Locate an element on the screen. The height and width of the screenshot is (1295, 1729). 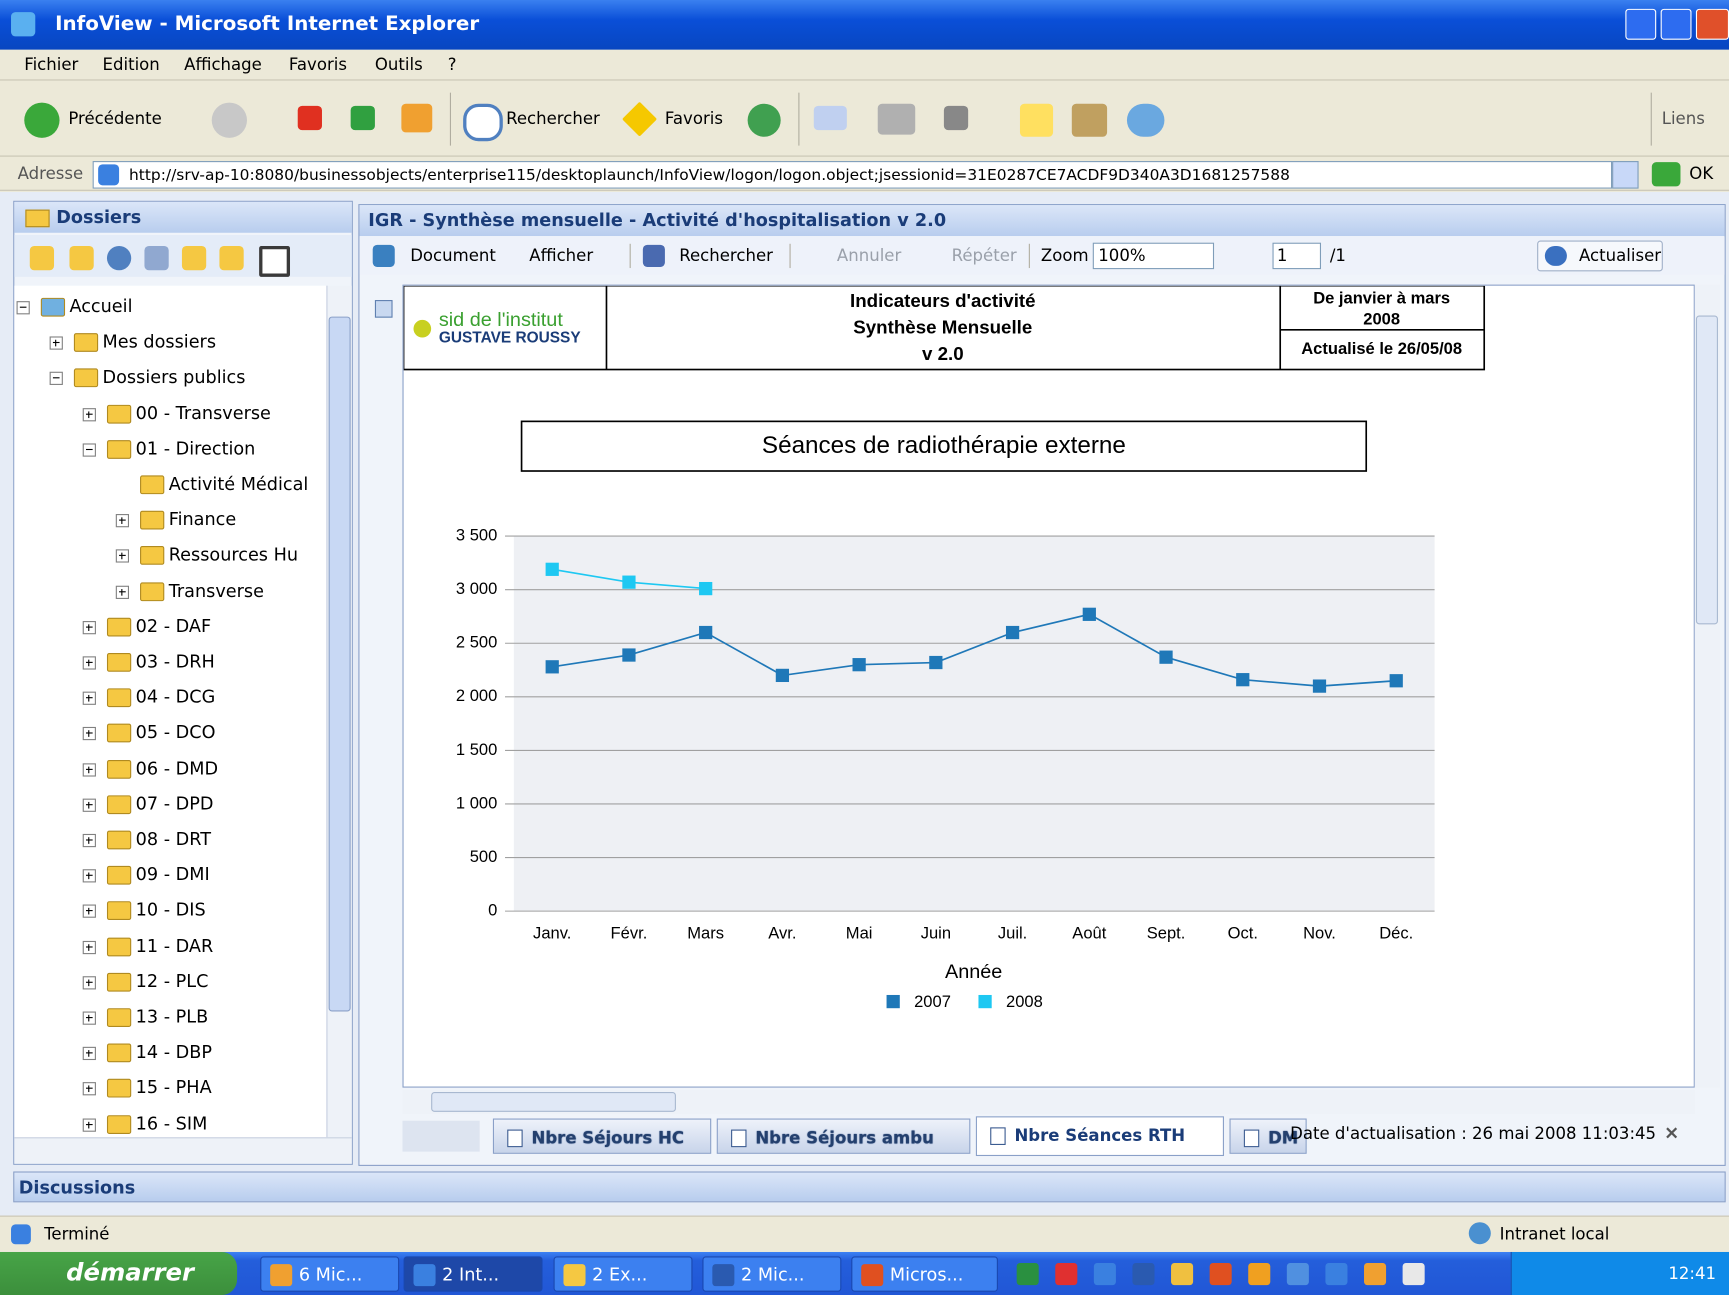
tree-label: 01 - Direction is located at coordinates (195, 448).